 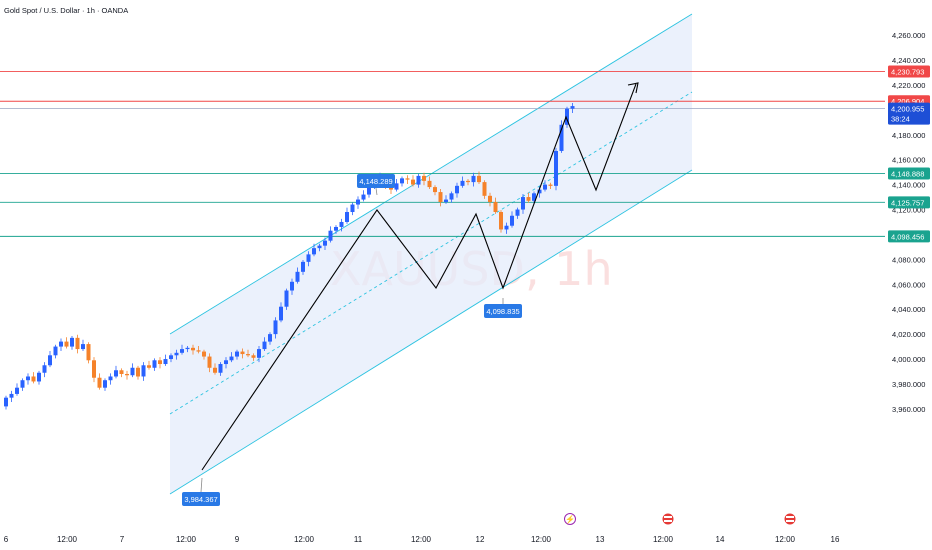 I want to click on lightning-event-icon, so click(x=570, y=519).